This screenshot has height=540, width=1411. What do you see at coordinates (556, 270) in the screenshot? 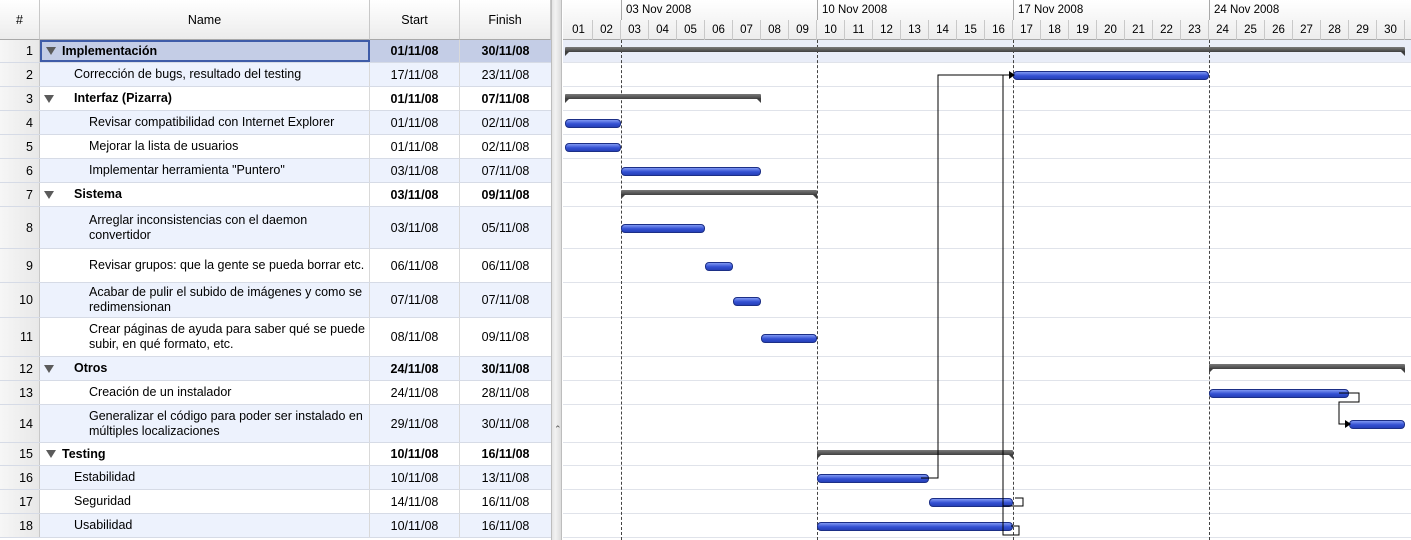
I see `pane-splitter: ⌃` at bounding box center [556, 270].